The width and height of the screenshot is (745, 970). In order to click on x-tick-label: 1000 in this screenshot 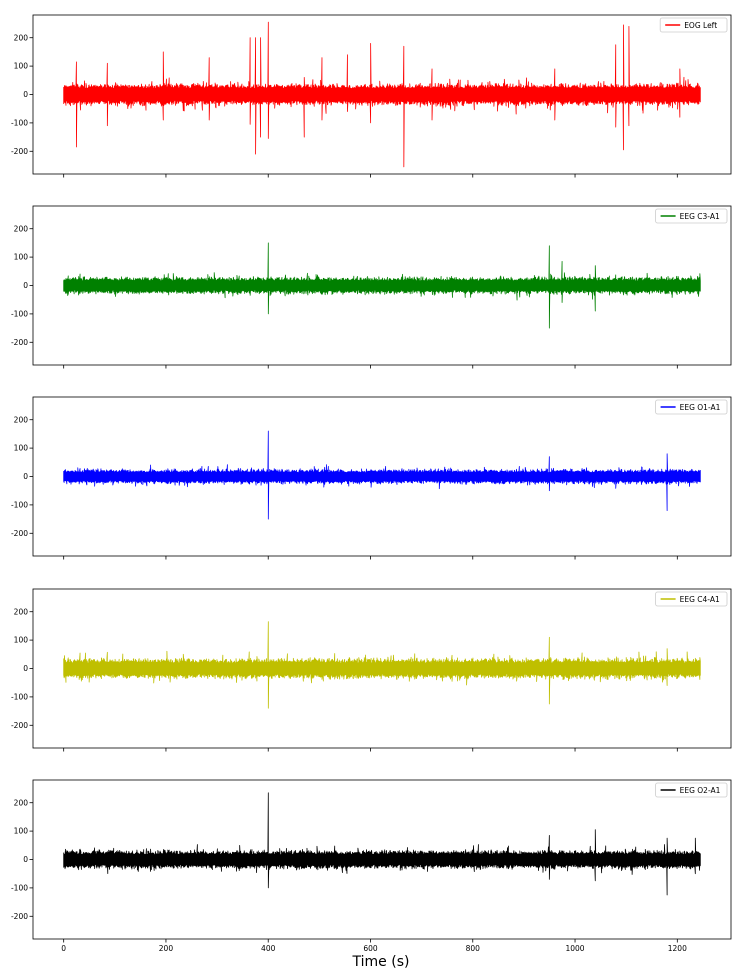, I will do `click(574, 948)`.